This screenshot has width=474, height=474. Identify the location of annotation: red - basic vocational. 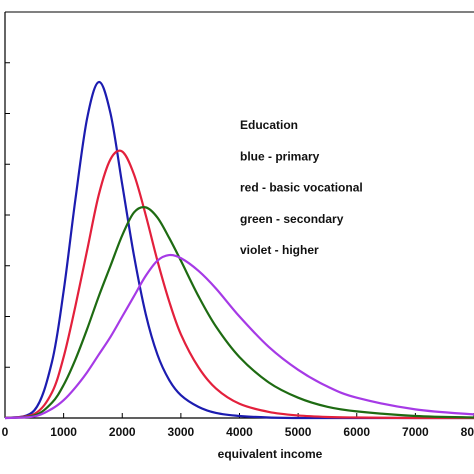
(301, 188).